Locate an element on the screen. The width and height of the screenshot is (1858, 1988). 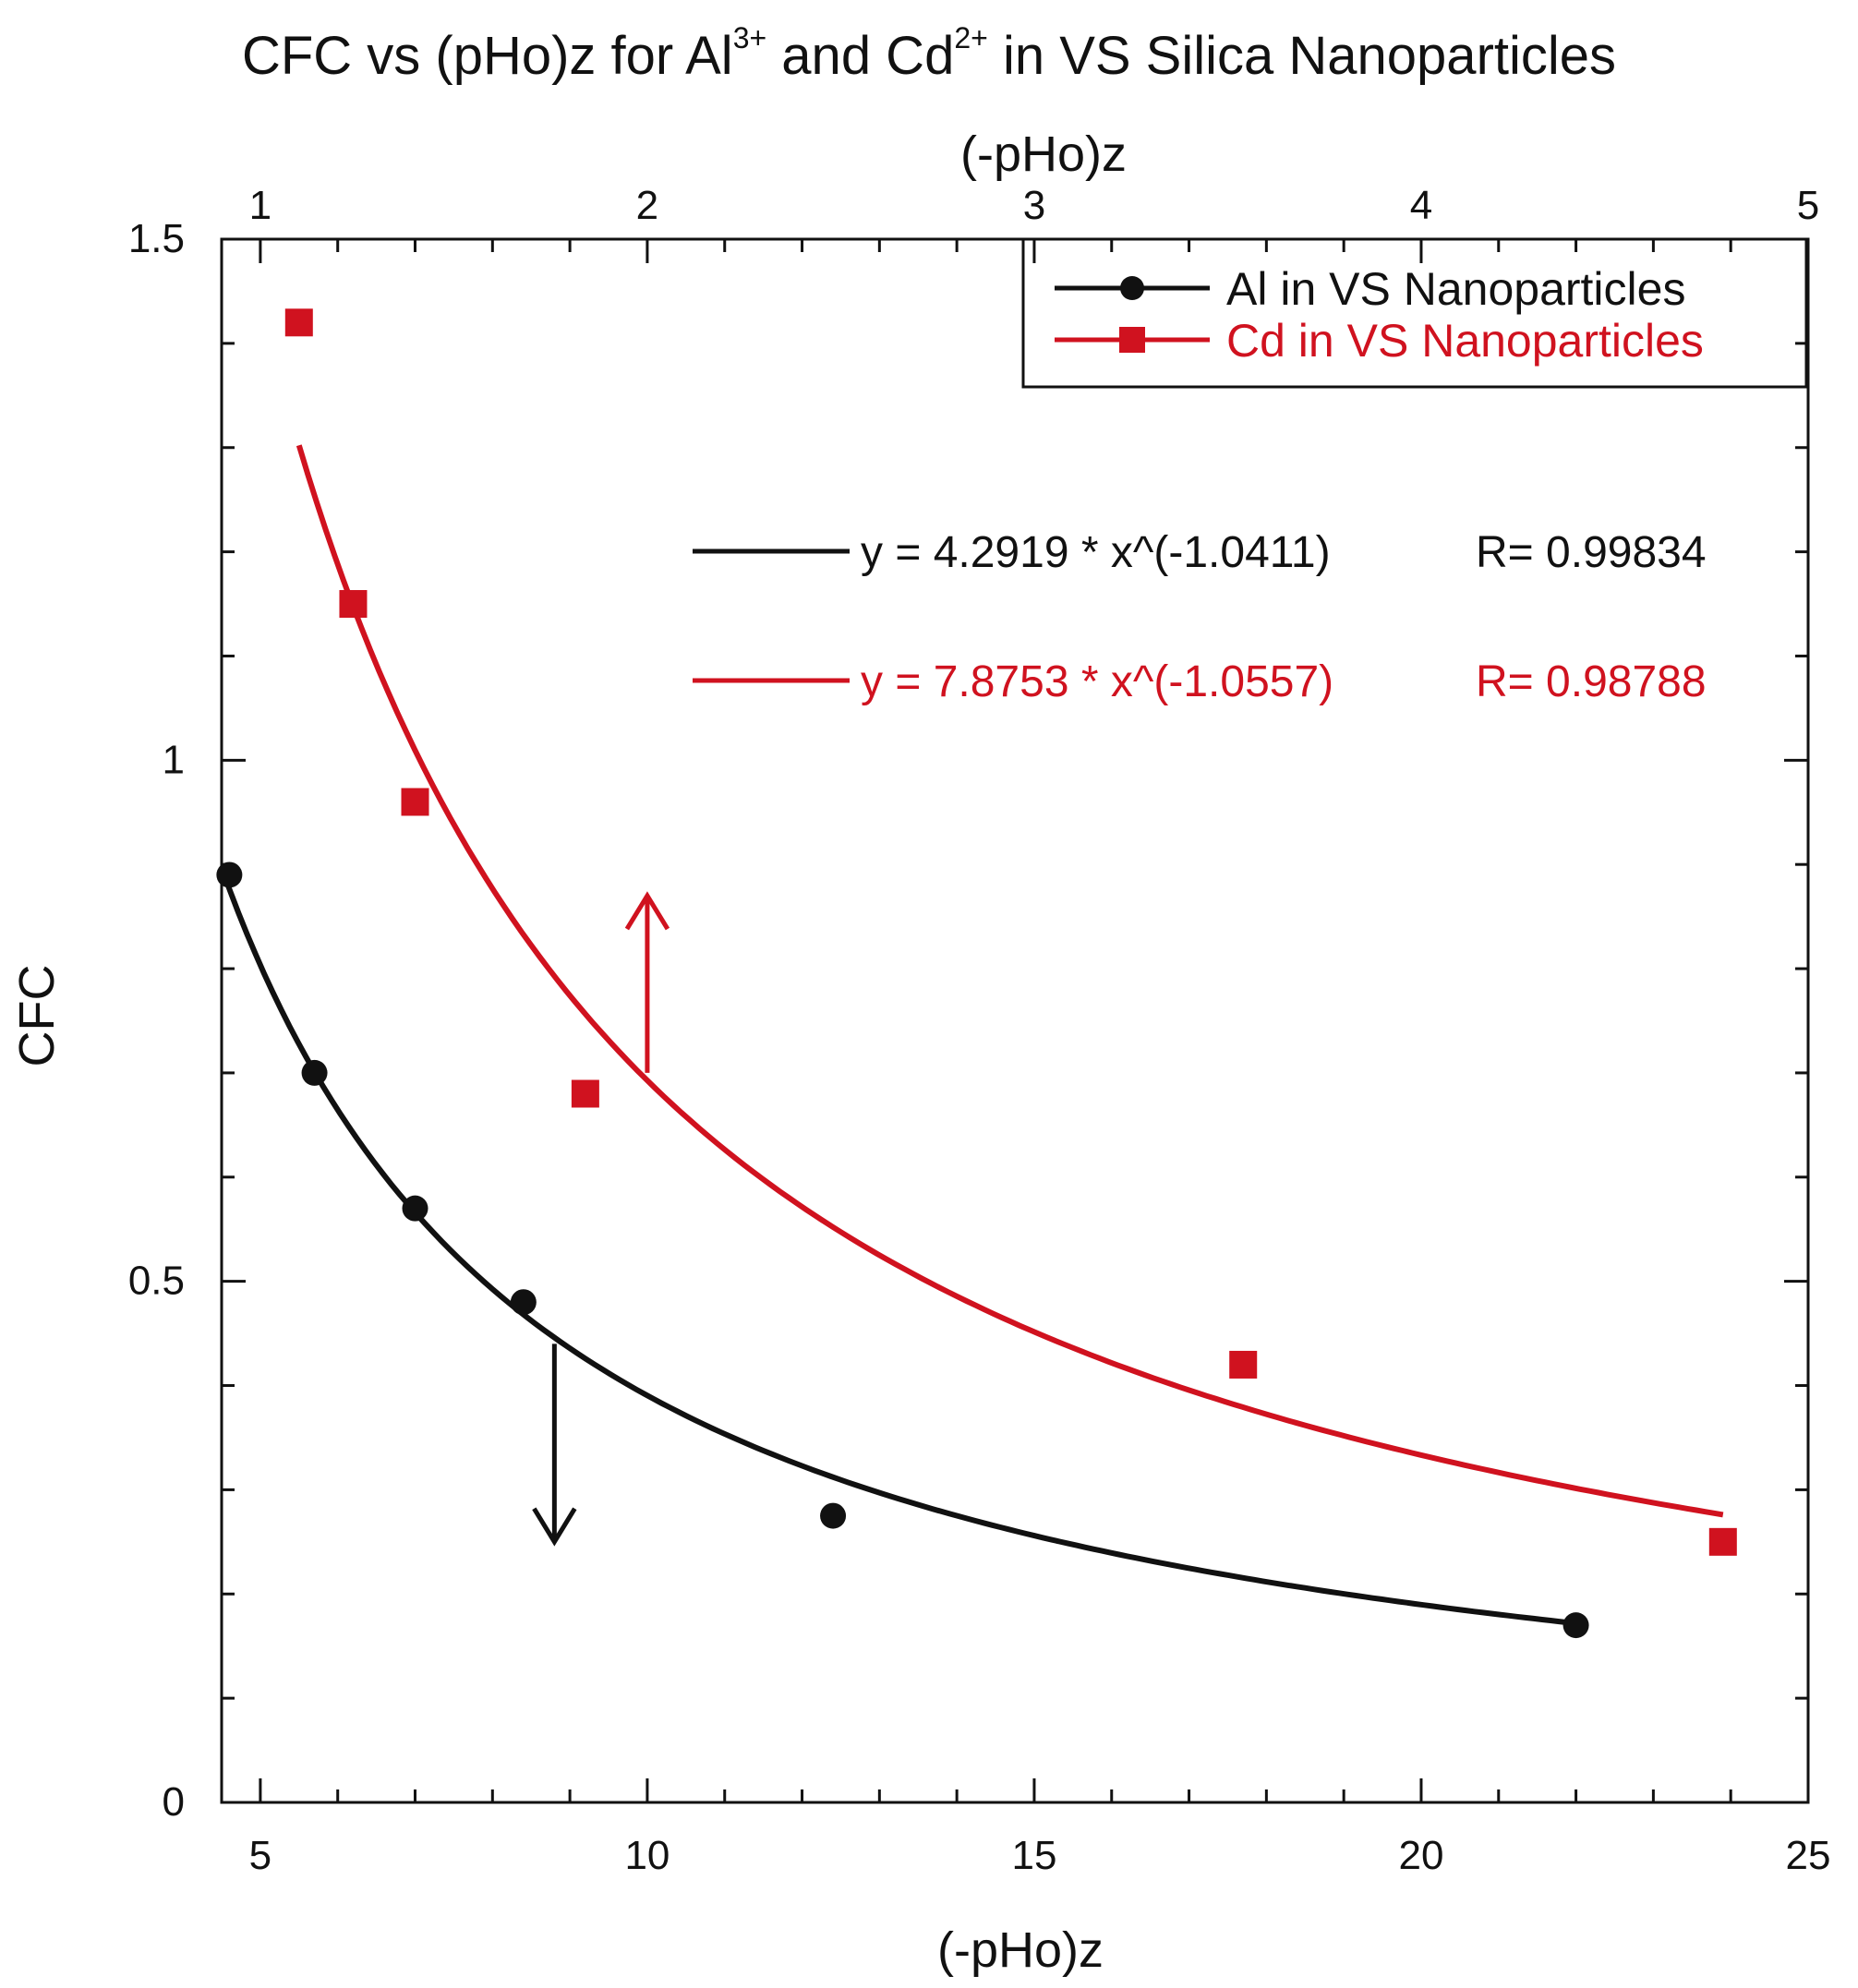
x-tick-labels: 5 10 15 20 25 is located at coordinates (1040, 1855).